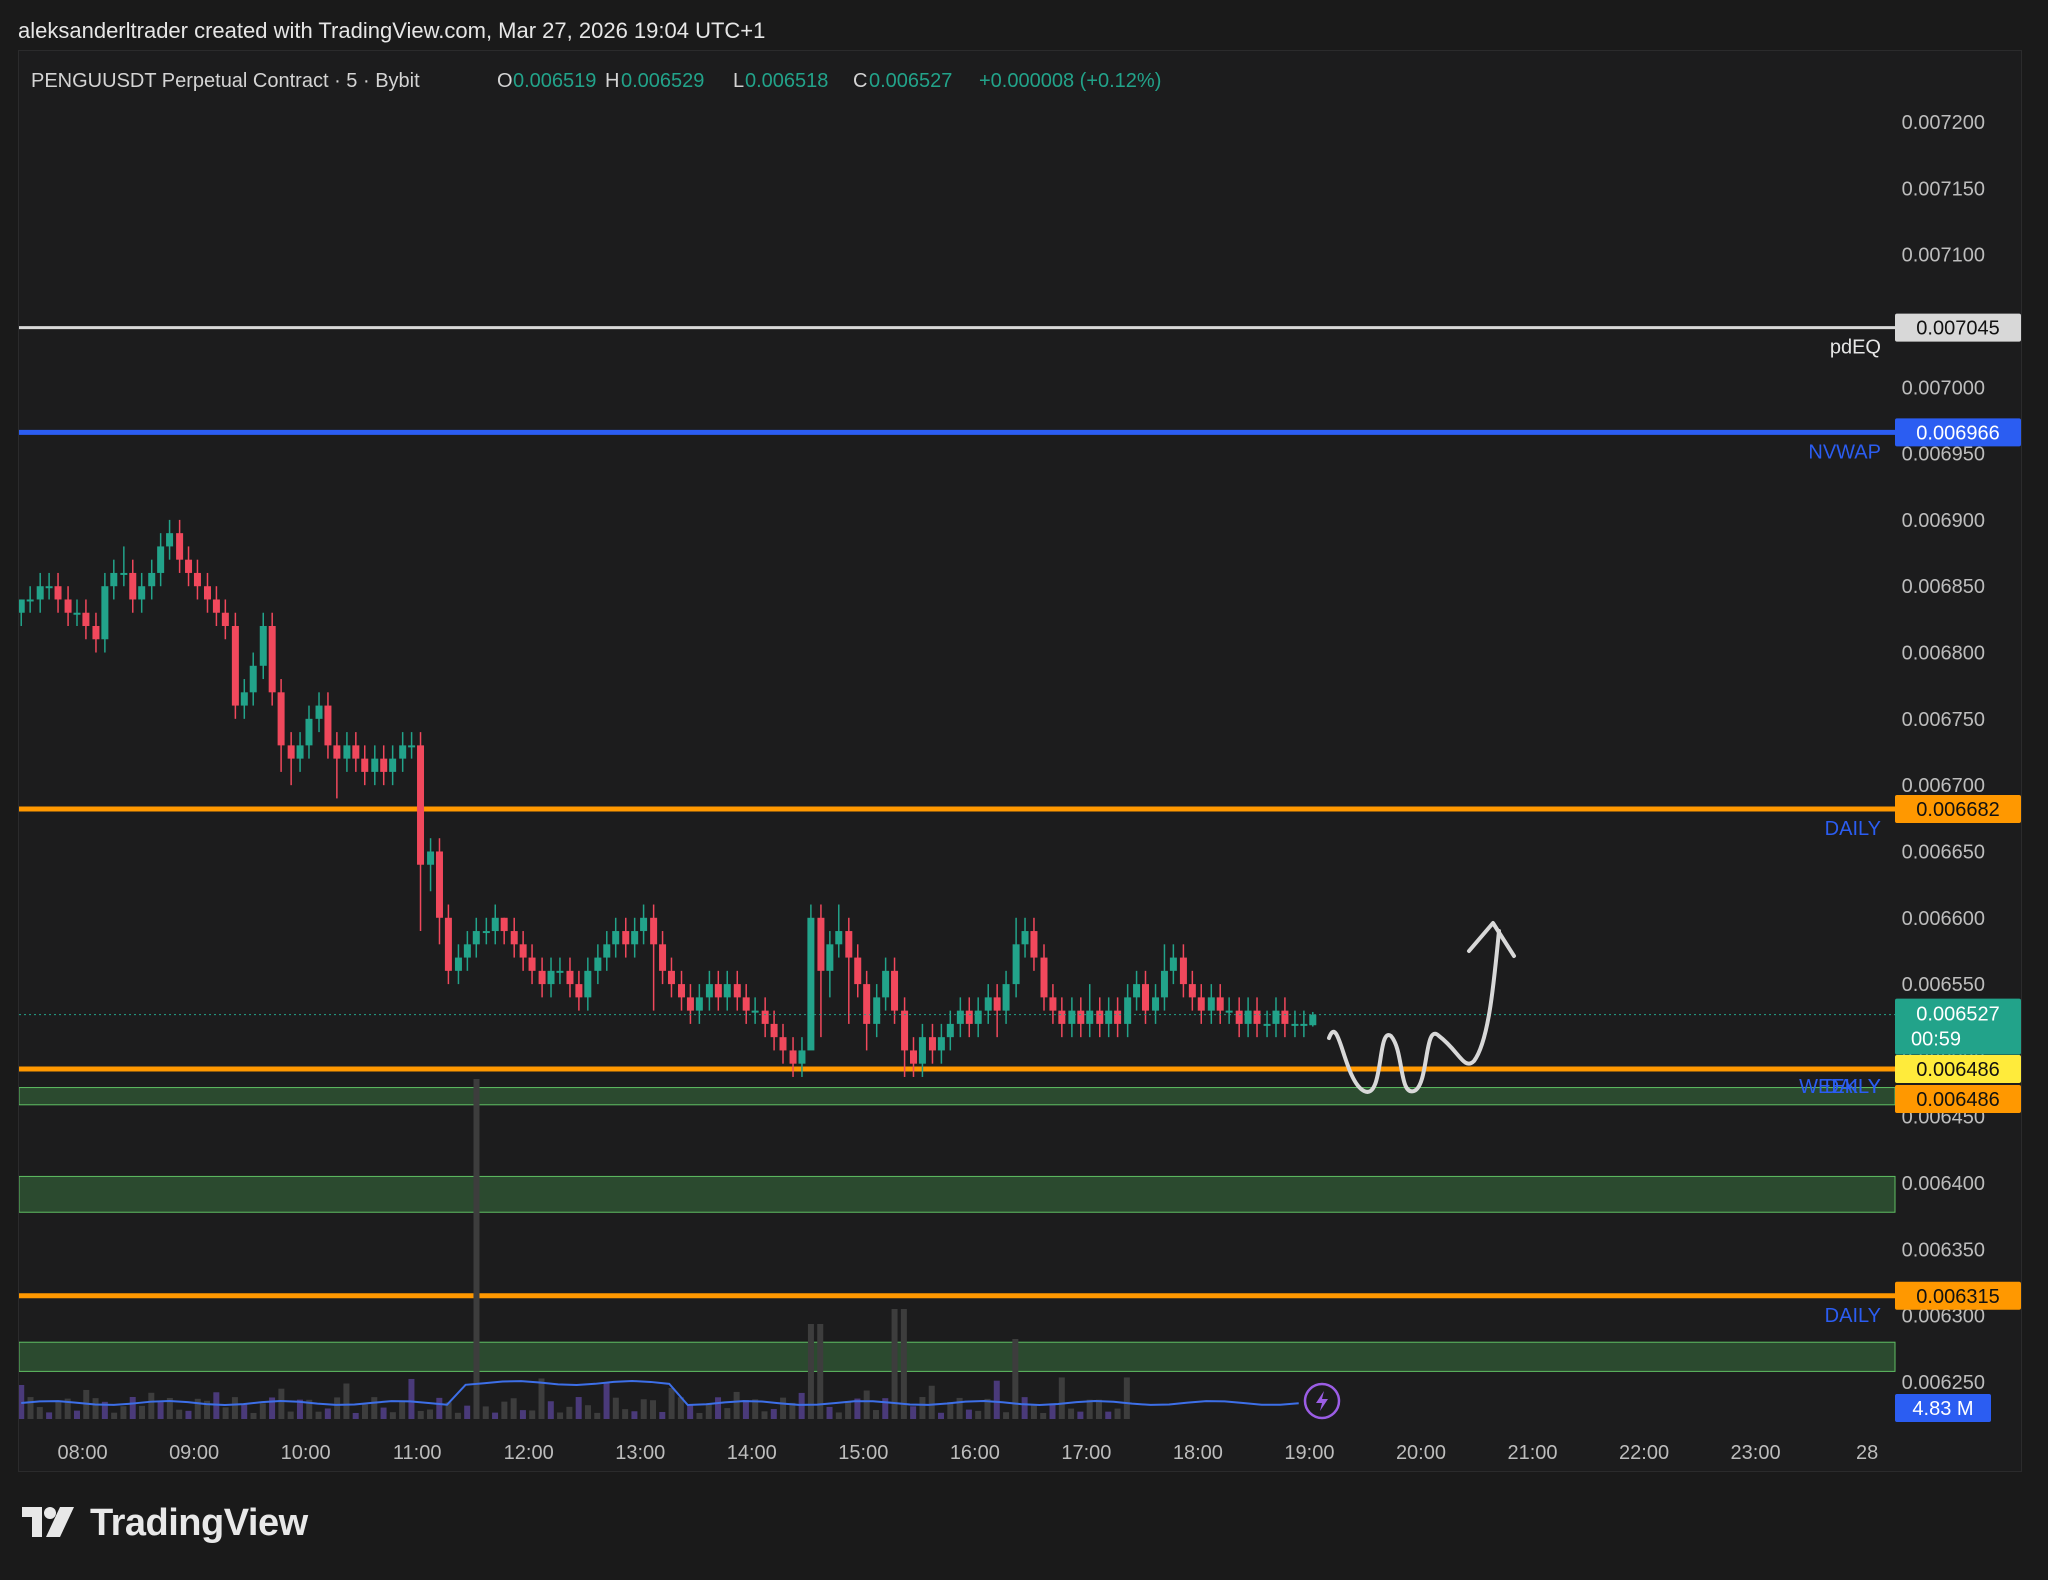 This screenshot has width=2048, height=1580. I want to click on y-tick-label: 0.007000, so click(1943, 388).